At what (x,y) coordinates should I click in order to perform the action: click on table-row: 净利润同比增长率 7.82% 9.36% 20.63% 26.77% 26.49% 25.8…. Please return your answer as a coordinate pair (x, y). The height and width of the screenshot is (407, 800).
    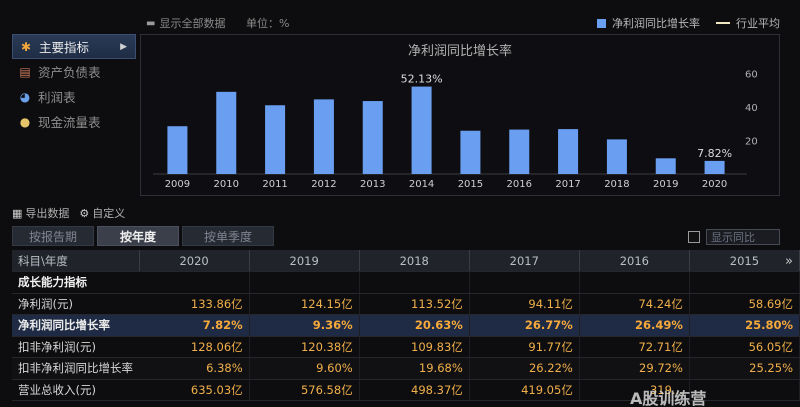
    Looking at the image, I should click on (406, 325).